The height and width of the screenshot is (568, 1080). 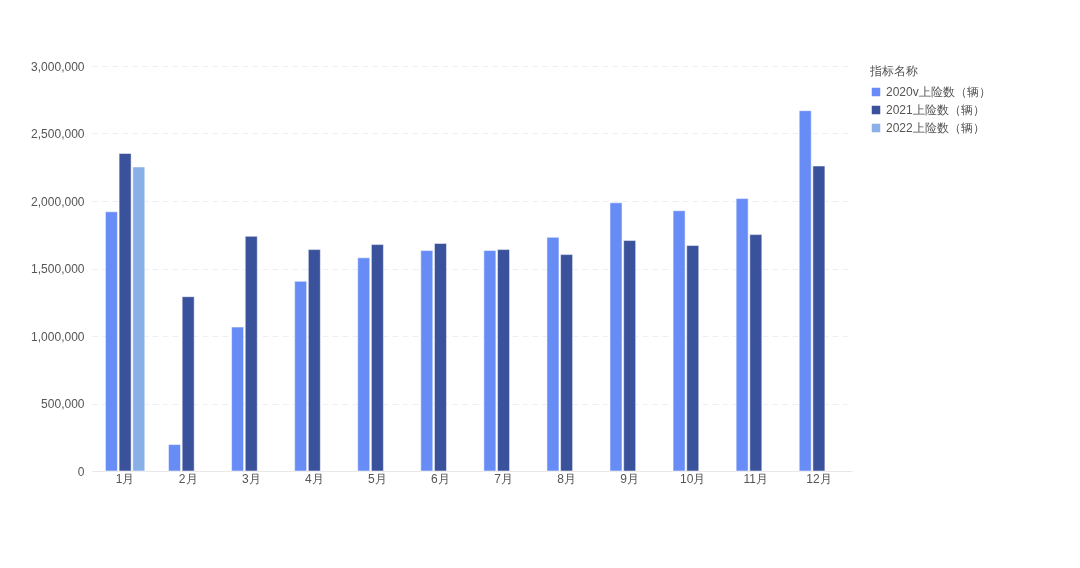 I want to click on x-tick-label: 9月, so click(x=630, y=478).